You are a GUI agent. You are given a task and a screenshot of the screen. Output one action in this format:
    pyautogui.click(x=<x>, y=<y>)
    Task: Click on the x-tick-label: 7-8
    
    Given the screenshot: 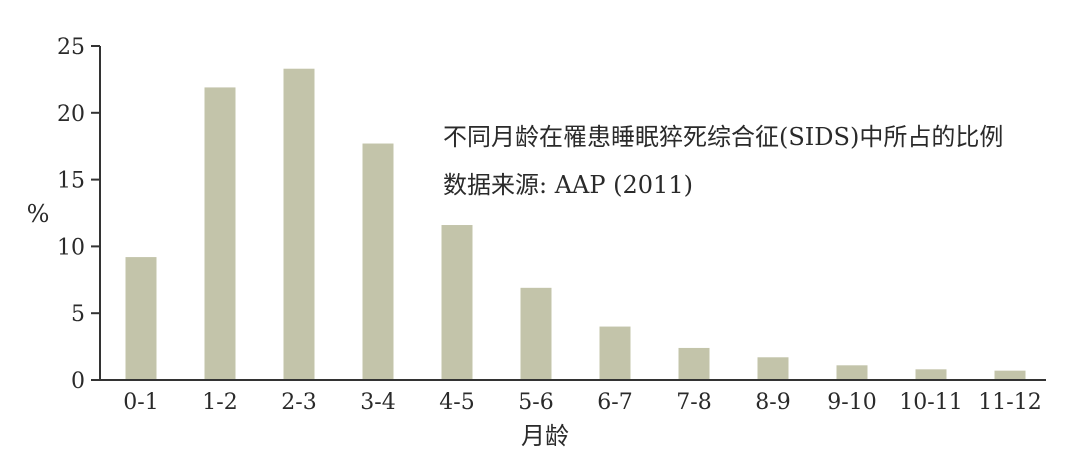 What is the action you would take?
    pyautogui.click(x=693, y=402)
    